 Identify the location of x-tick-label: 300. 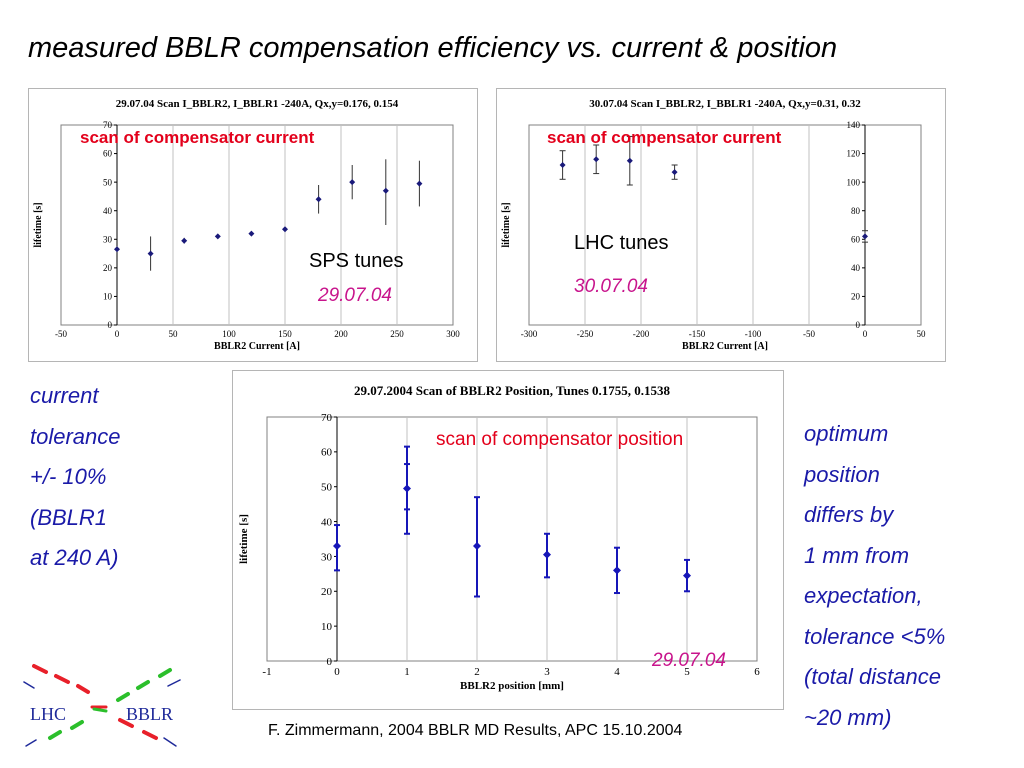
(453, 334).